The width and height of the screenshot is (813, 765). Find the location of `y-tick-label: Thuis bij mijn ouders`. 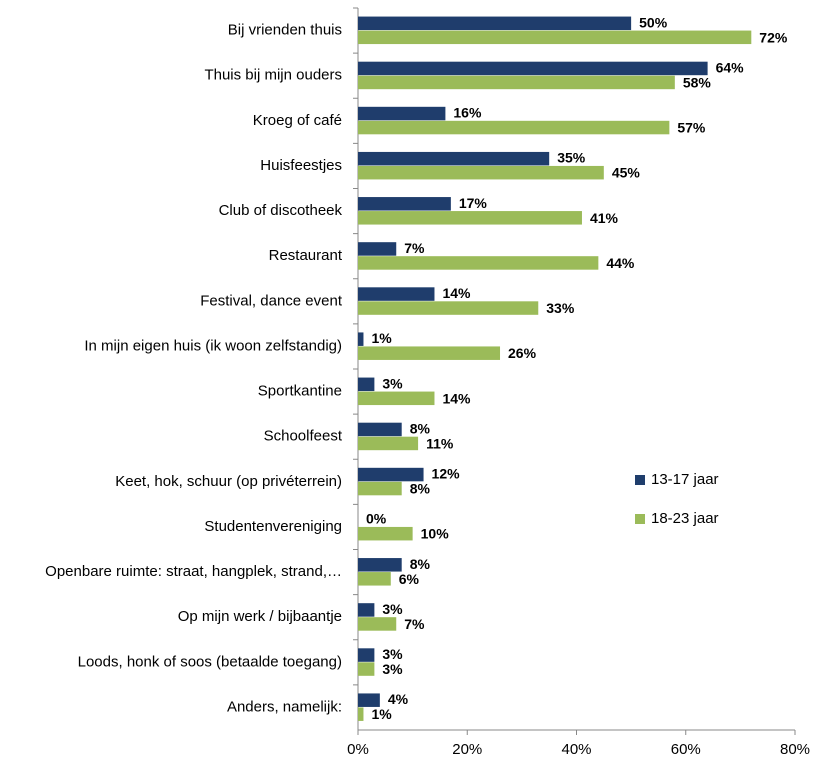

y-tick-label: Thuis bij mijn ouders is located at coordinates (273, 75).